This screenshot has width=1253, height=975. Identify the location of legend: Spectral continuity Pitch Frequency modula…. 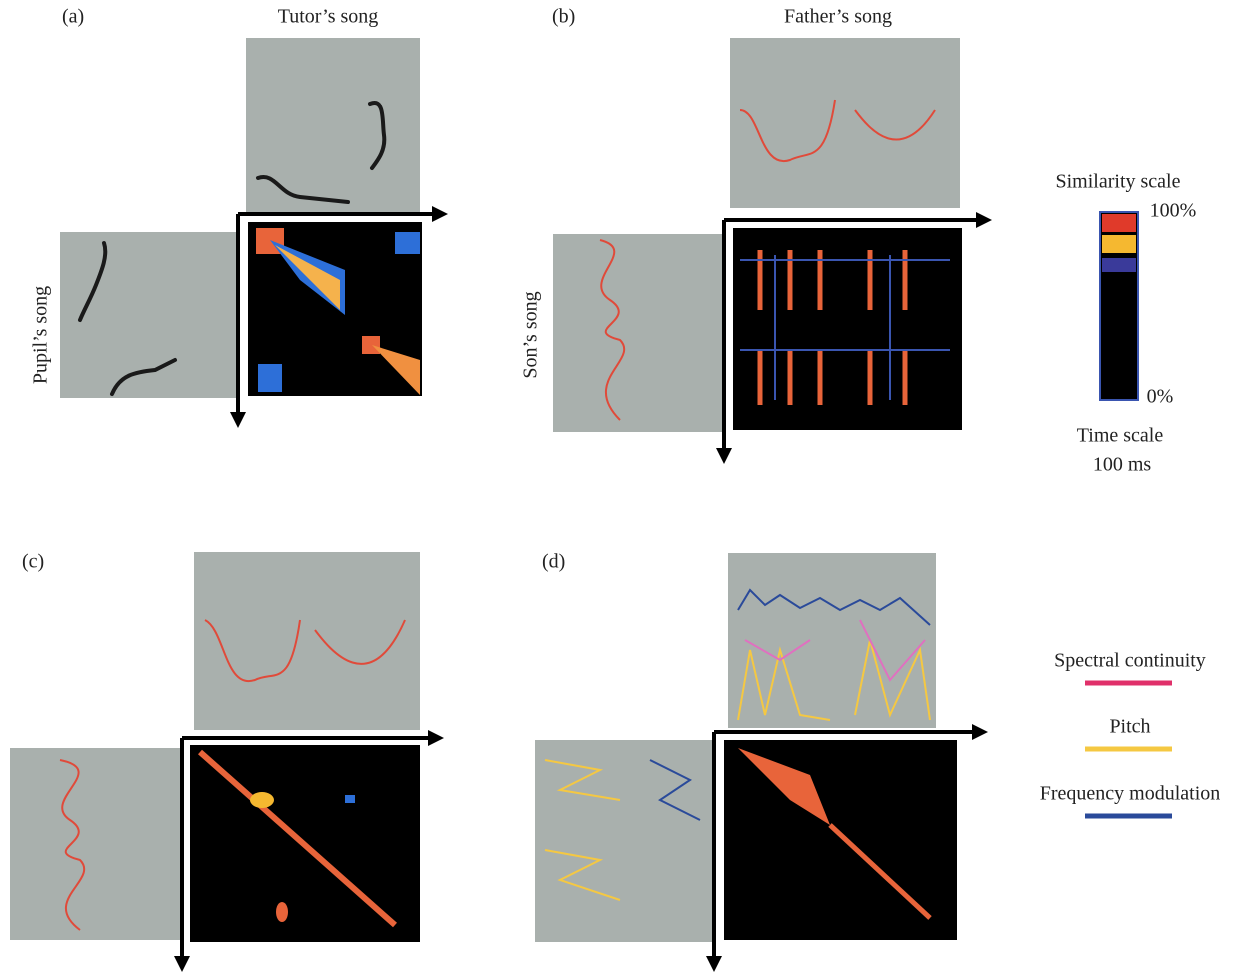
(1130, 734).